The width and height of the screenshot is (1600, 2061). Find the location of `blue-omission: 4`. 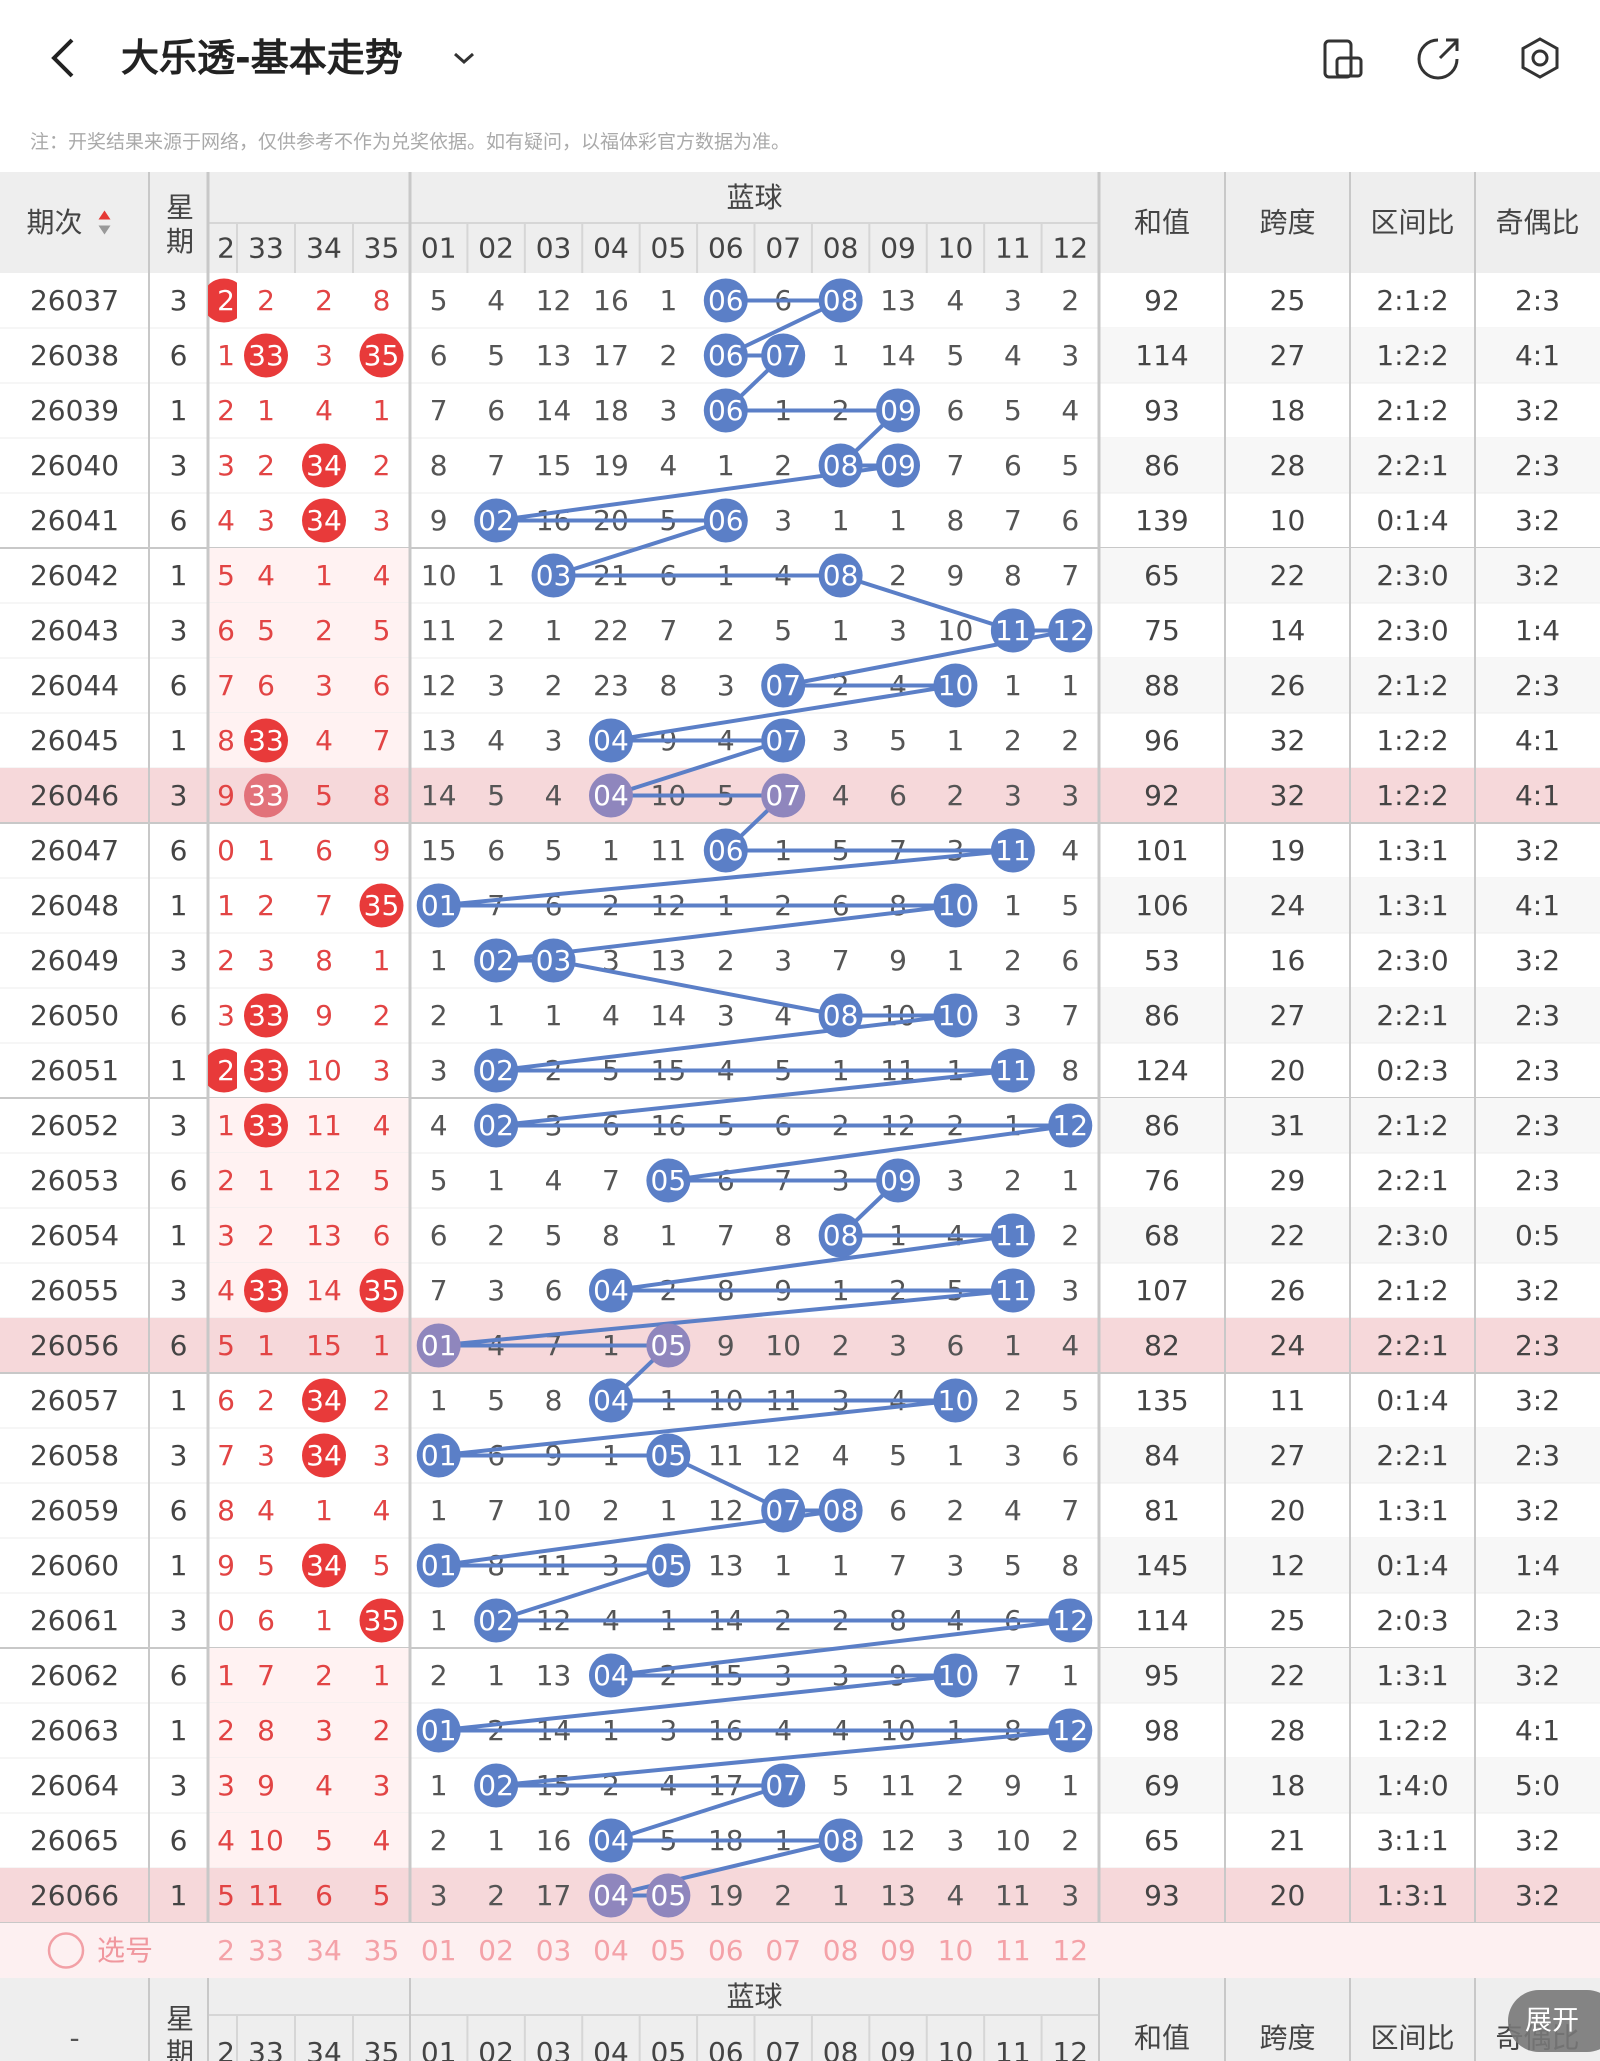

blue-omission: 4 is located at coordinates (841, 795).